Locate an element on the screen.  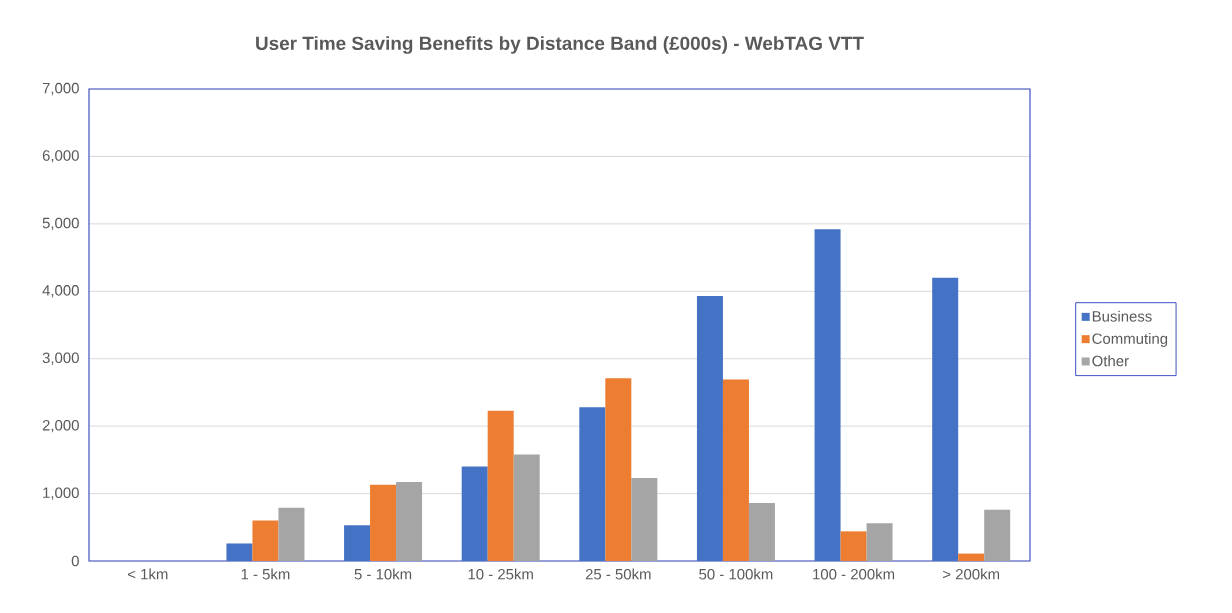
x-tick-label: 100 - 200km is located at coordinates (854, 574).